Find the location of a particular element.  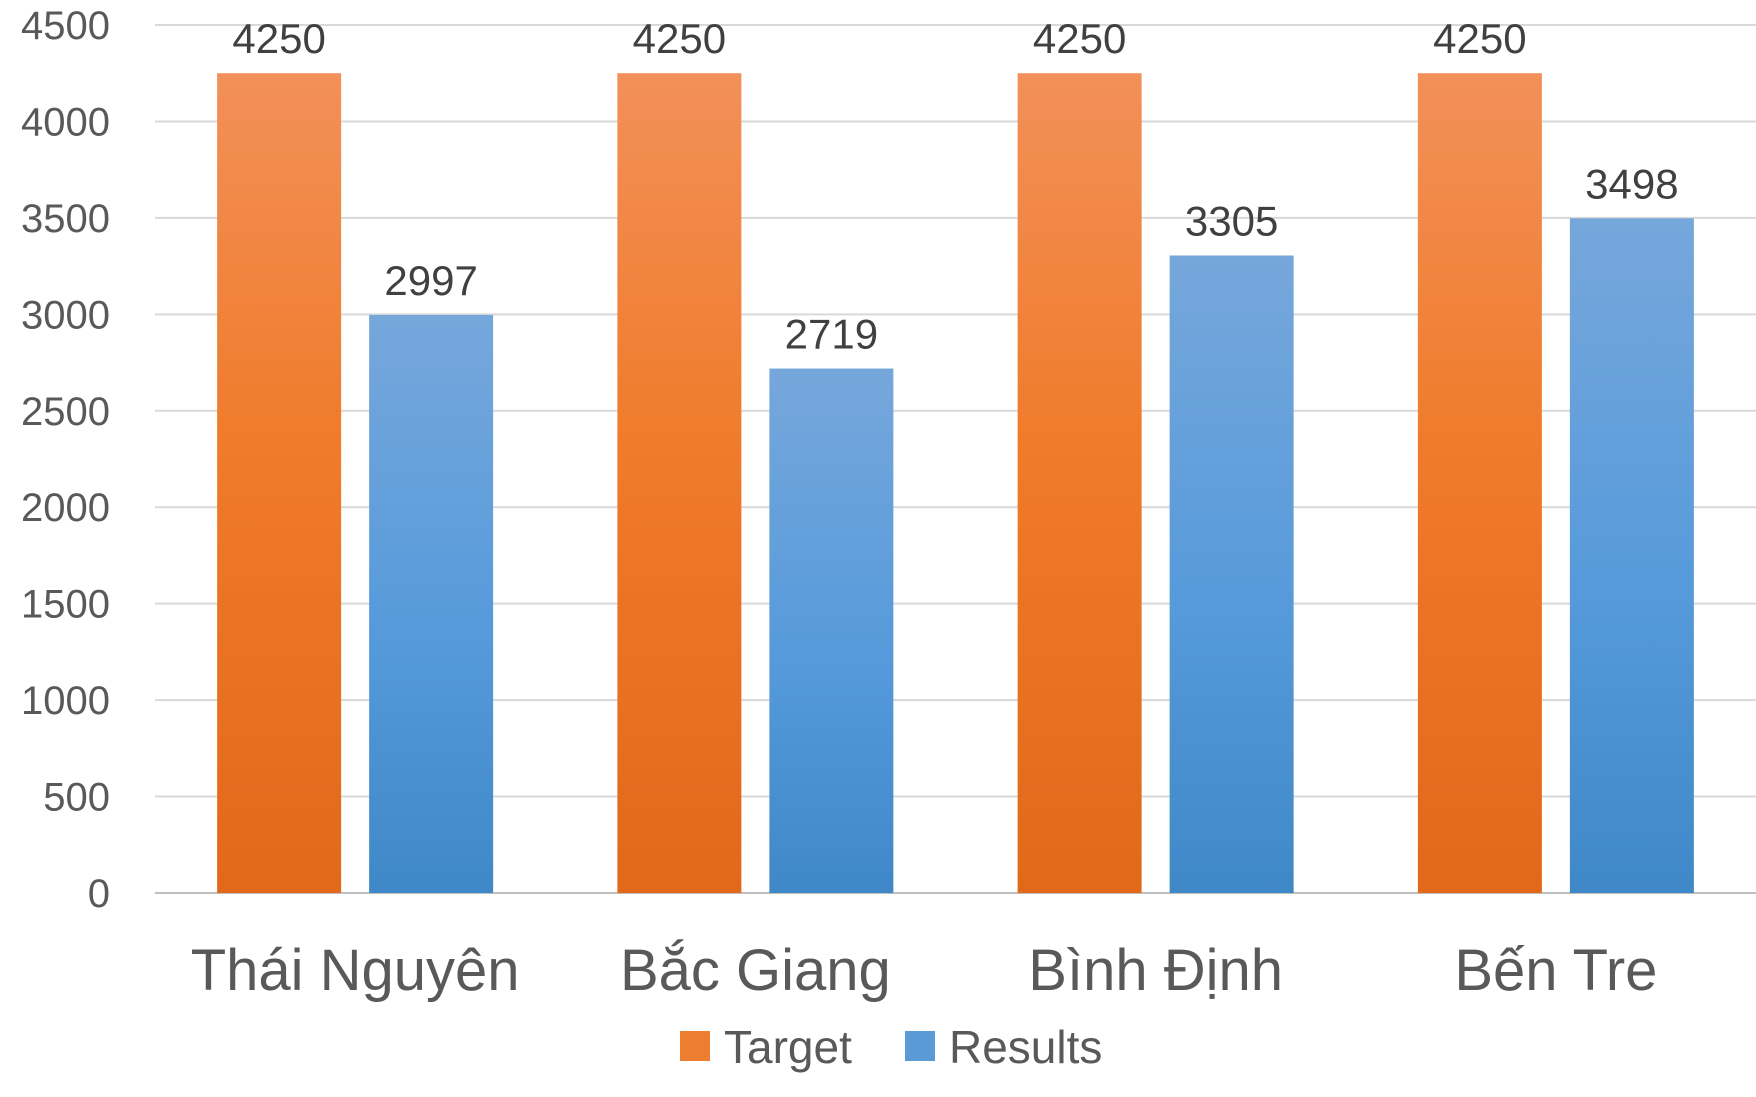

y-tick-label: 2000 is located at coordinates (65, 508).